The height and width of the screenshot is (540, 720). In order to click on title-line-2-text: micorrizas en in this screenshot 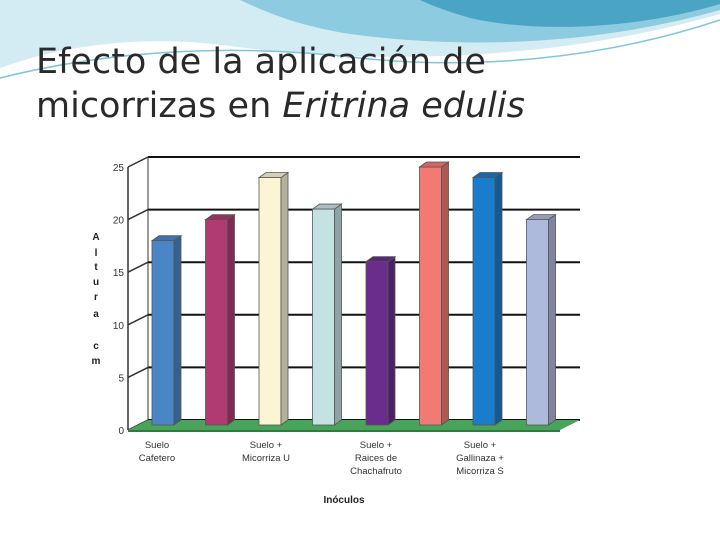, I will do `click(159, 106)`.